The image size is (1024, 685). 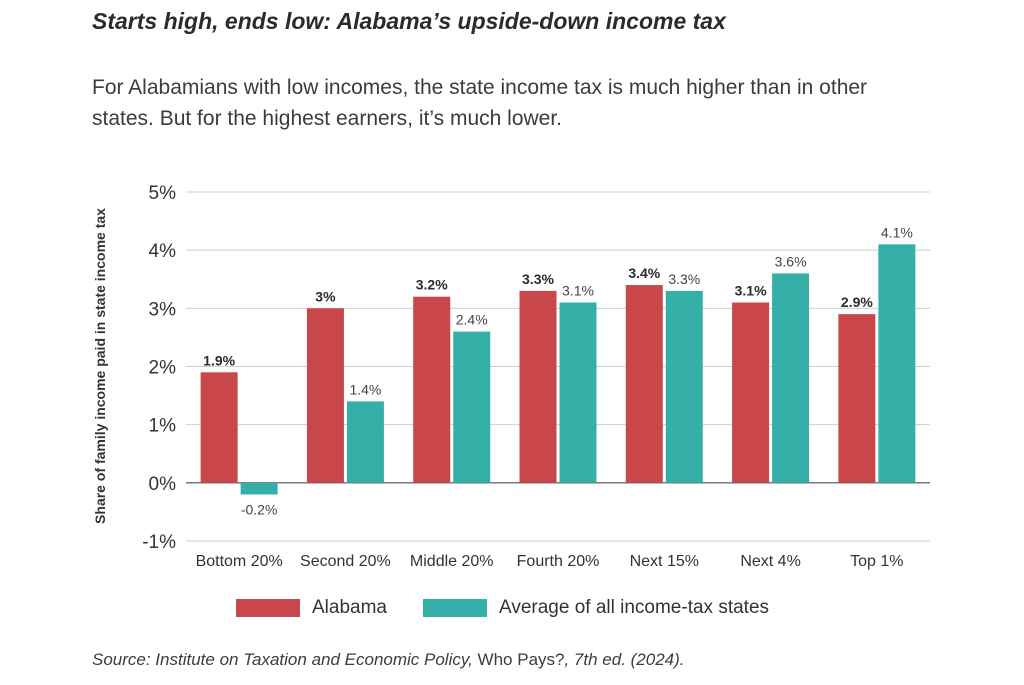 What do you see at coordinates (538, 279) in the screenshot?
I see `data-label-alabama: 3.3%` at bounding box center [538, 279].